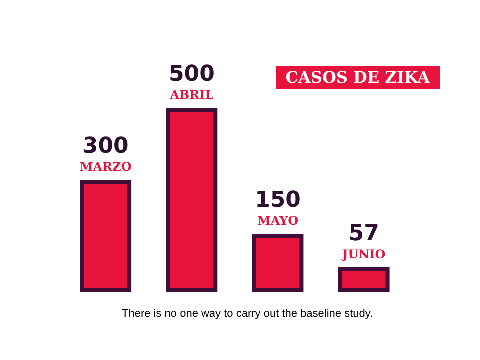  I want to click on x-tick-label: JUNIO, so click(364, 254).